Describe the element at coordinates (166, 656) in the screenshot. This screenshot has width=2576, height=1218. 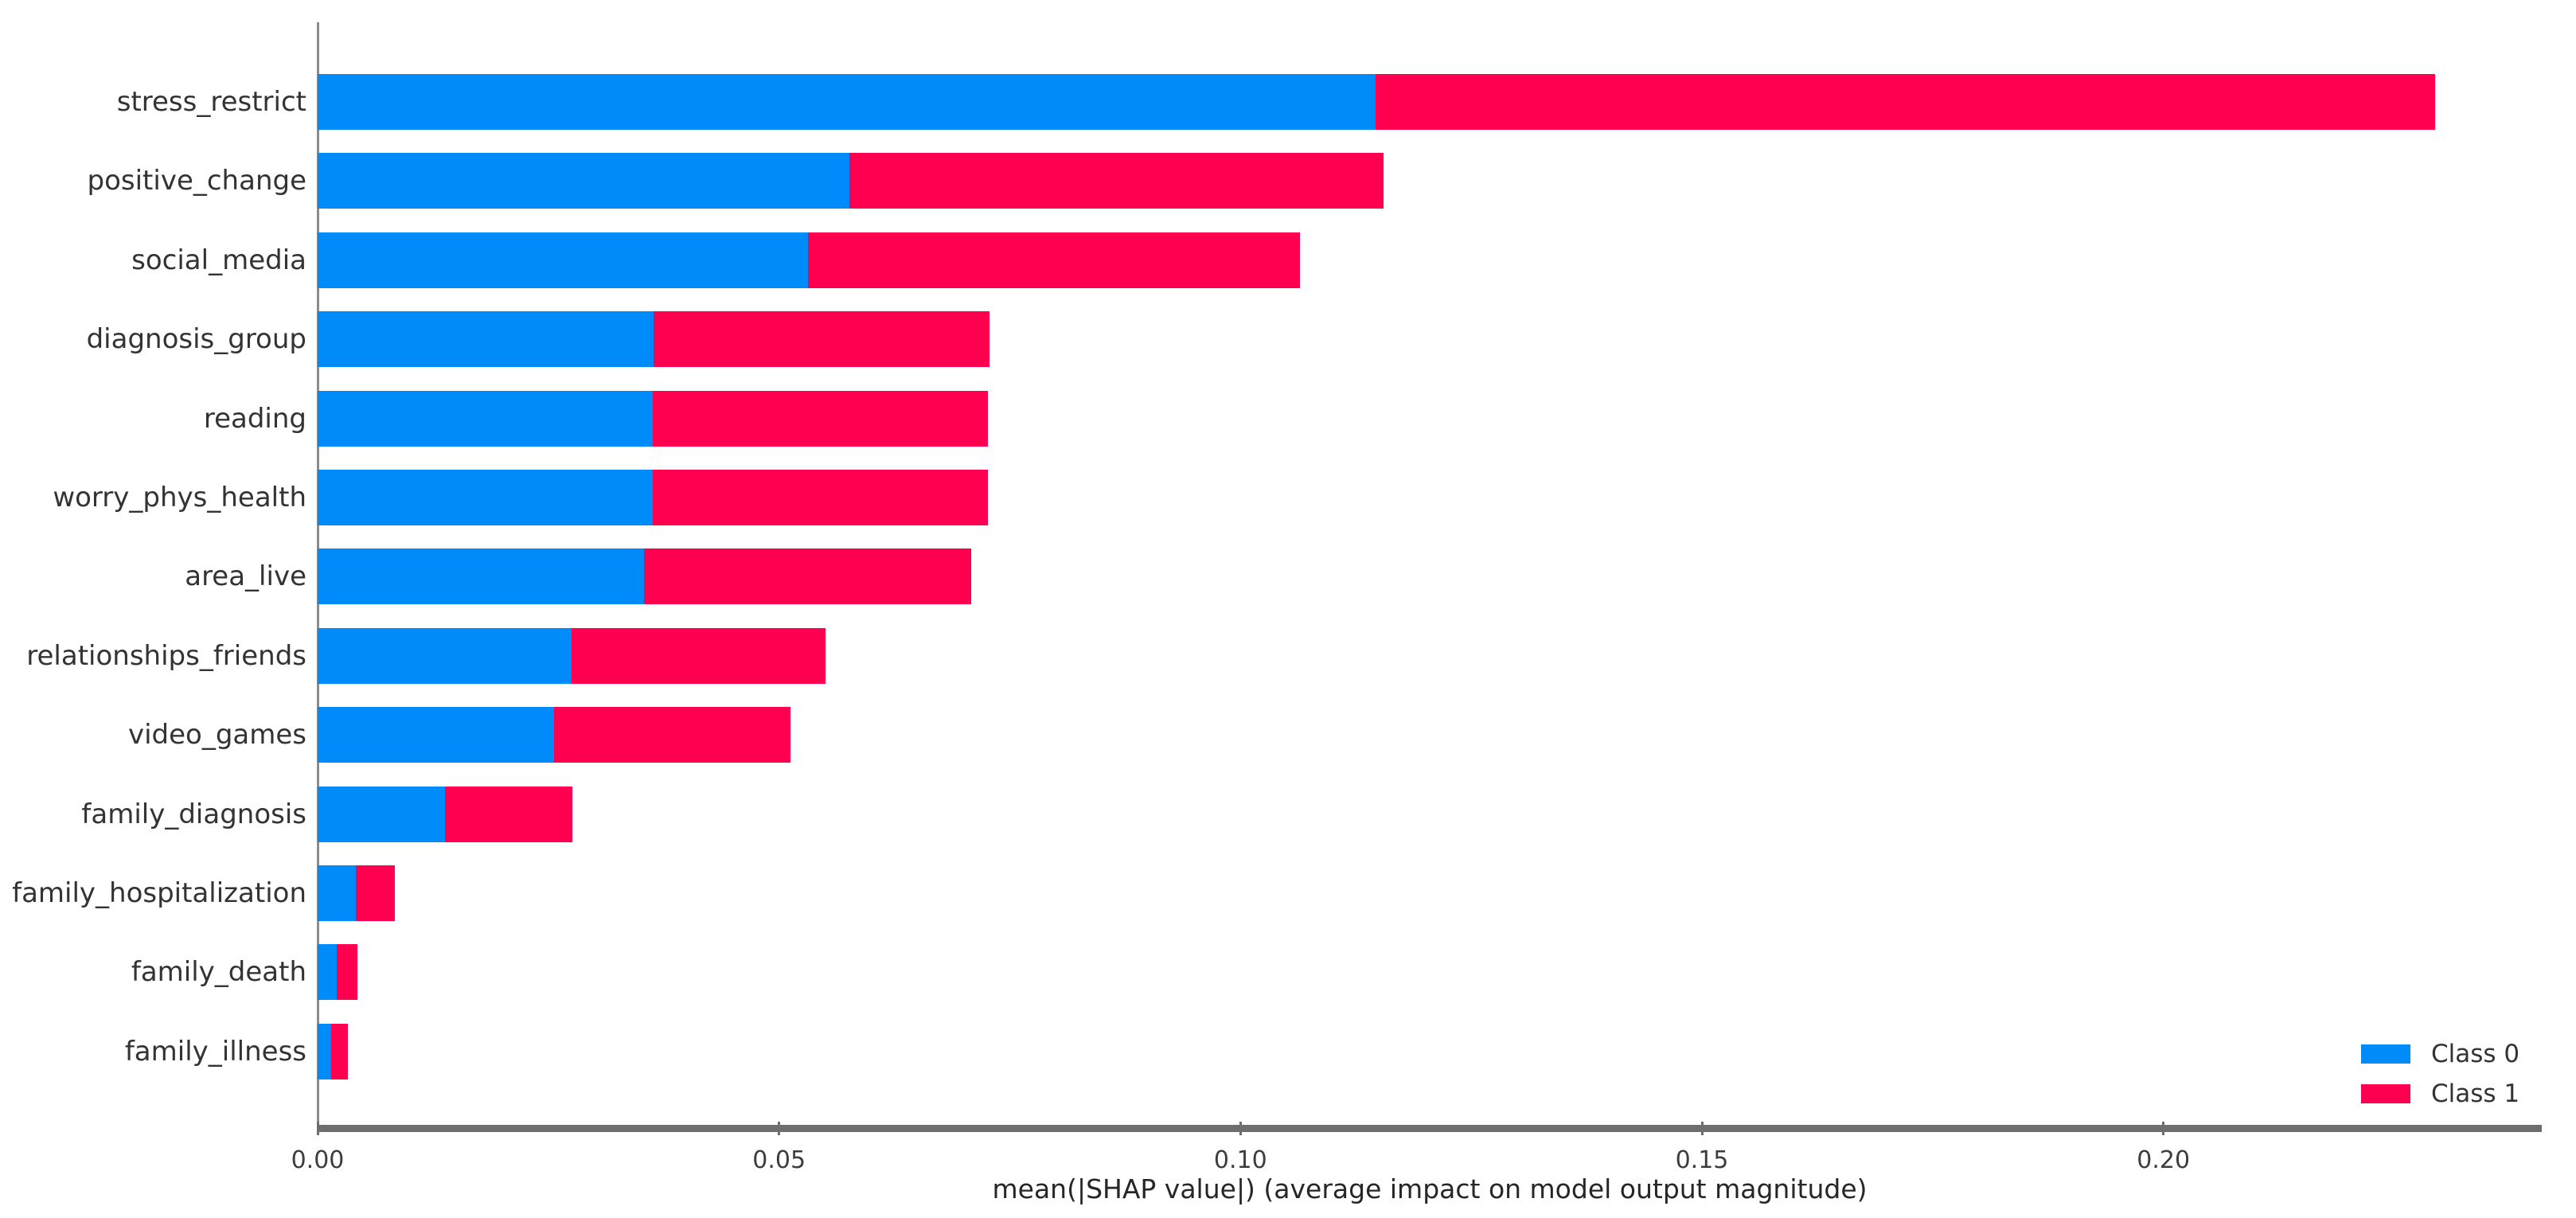
I see `category-label: relationships_friends` at that location.